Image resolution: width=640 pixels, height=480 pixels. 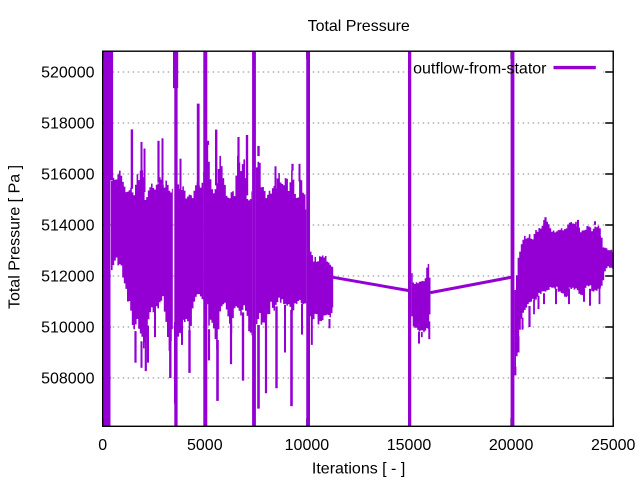 I want to click on svg-text: 15000, so click(x=409, y=445).